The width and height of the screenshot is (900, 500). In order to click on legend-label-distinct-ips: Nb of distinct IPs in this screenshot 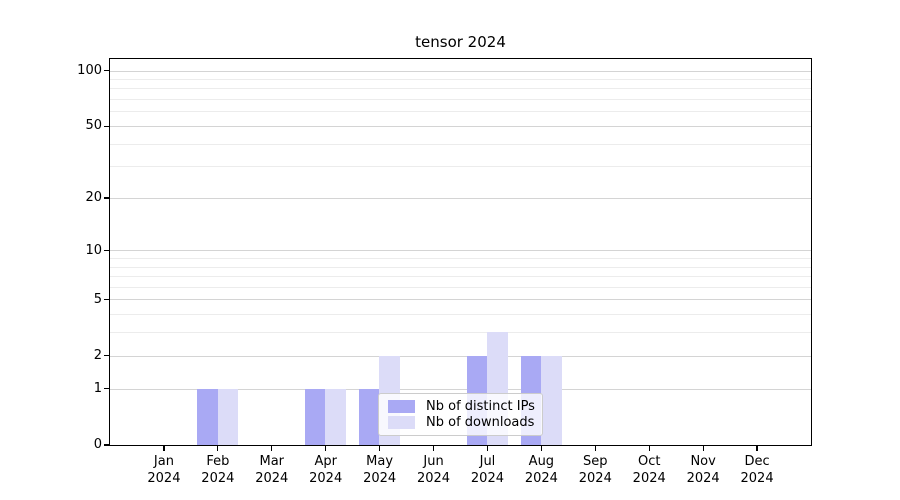, I will do `click(480, 406)`.